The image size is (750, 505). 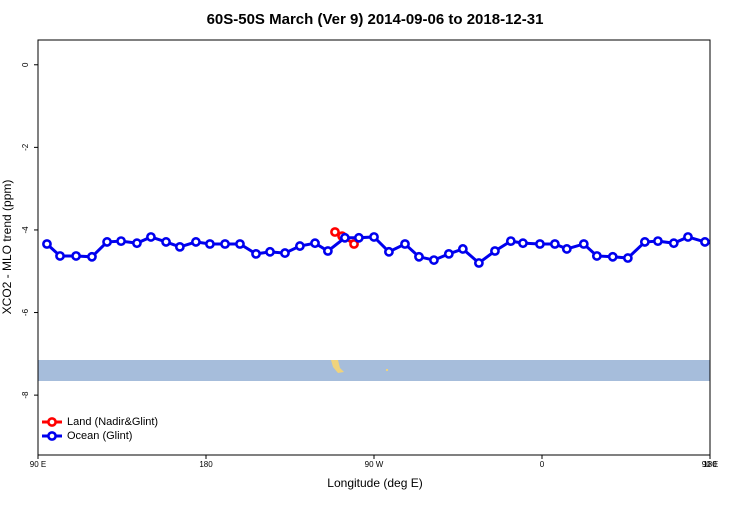 What do you see at coordinates (374, 464) in the screenshot?
I see `x-tick-label: 90 W` at bounding box center [374, 464].